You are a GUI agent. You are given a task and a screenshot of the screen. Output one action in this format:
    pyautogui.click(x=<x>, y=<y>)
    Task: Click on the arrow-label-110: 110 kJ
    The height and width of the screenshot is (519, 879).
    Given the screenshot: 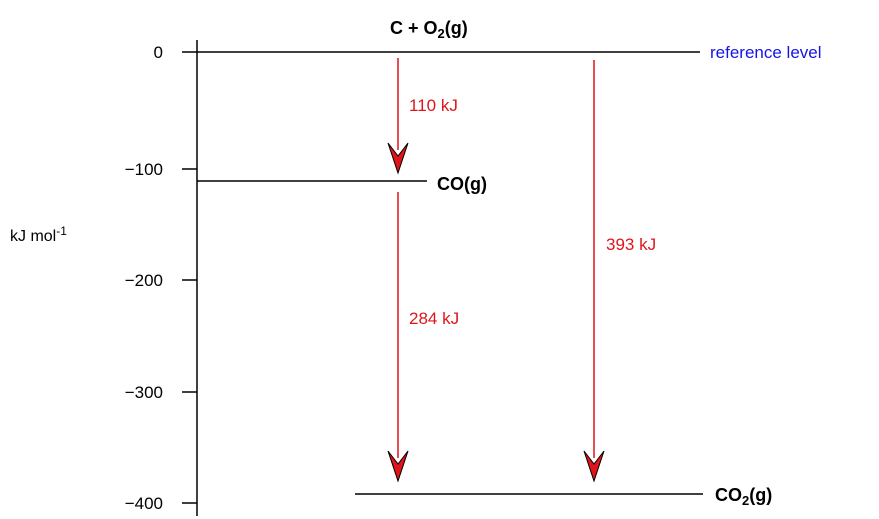 What is the action you would take?
    pyautogui.click(x=433, y=105)
    